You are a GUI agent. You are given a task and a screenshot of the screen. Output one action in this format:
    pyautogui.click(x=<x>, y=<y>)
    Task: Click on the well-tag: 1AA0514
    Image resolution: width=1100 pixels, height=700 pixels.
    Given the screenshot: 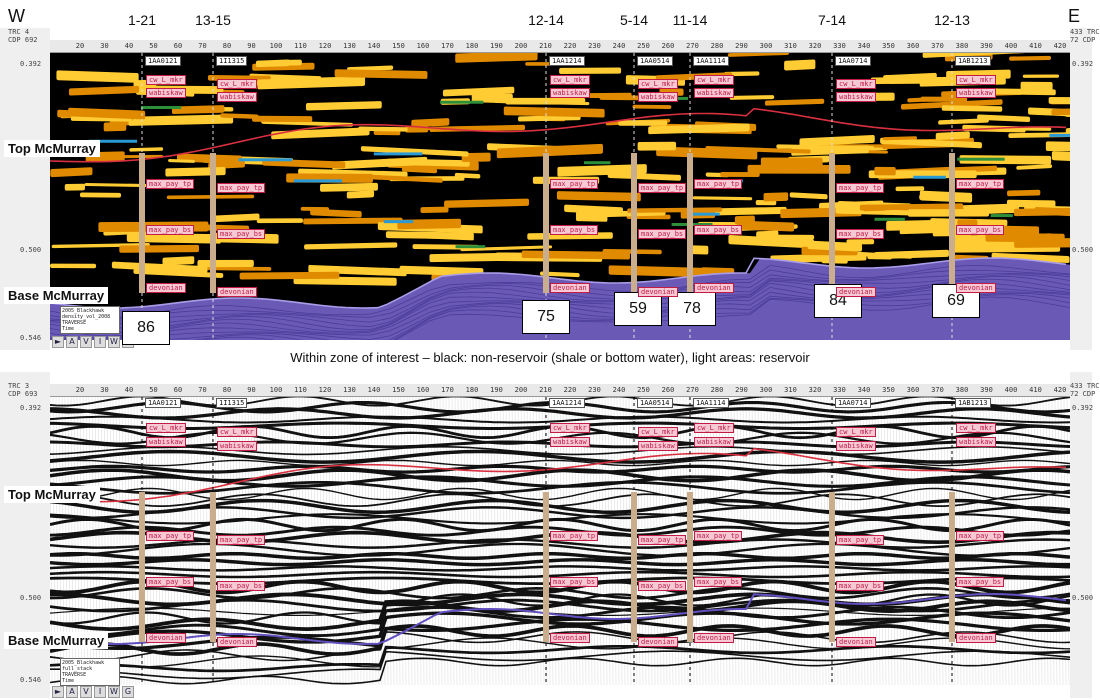 What is the action you would take?
    pyautogui.click(x=655, y=61)
    